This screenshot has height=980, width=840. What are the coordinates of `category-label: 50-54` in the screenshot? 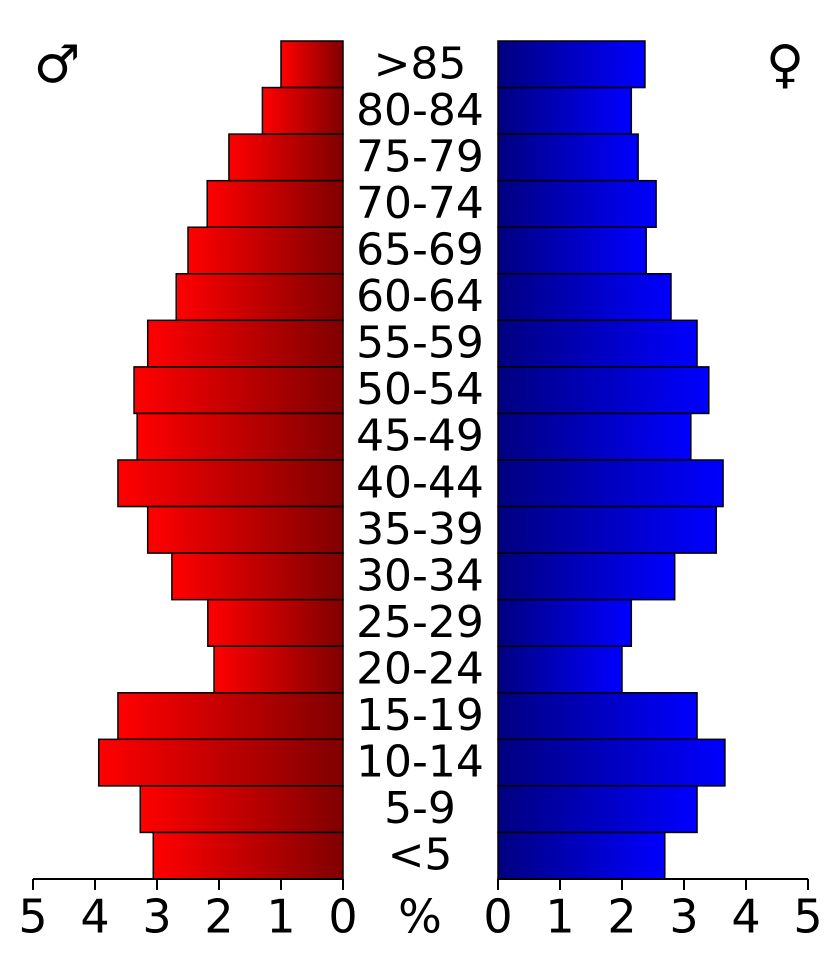 It's located at (420, 389).